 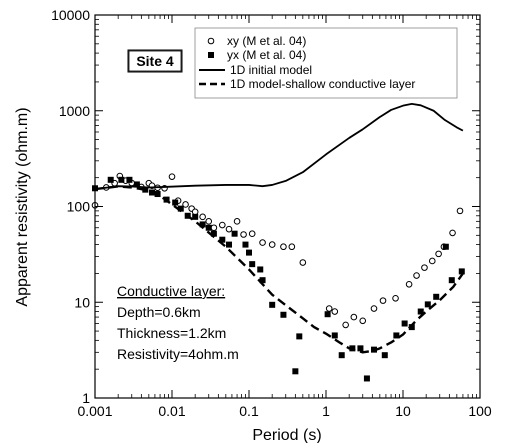 I want to click on x-tick-label: 0.1, so click(x=249, y=411).